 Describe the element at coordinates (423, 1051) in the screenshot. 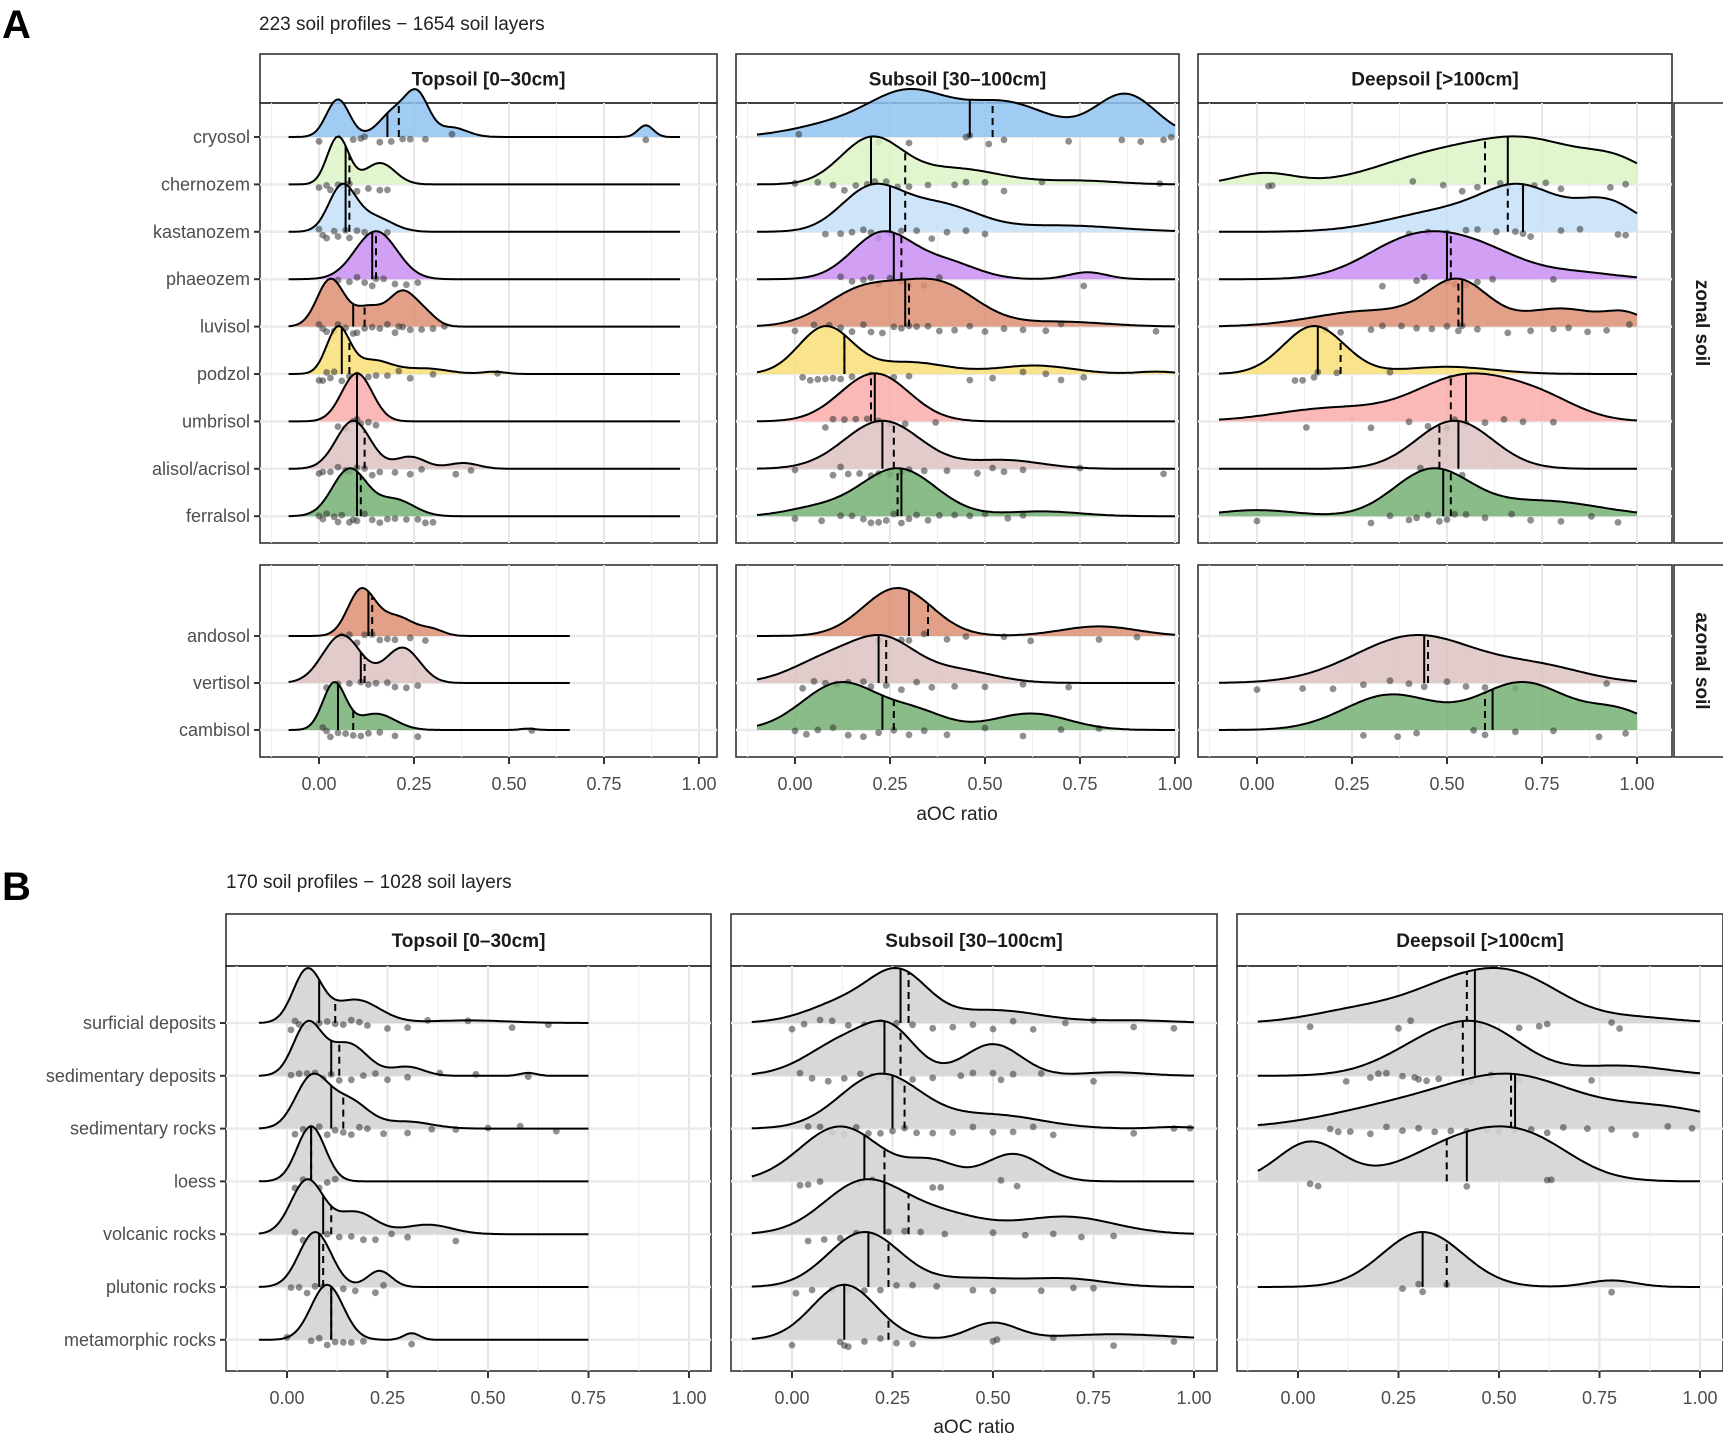

I see `ridge-topsoil-0-30cm-sedimentary-deposits` at that location.